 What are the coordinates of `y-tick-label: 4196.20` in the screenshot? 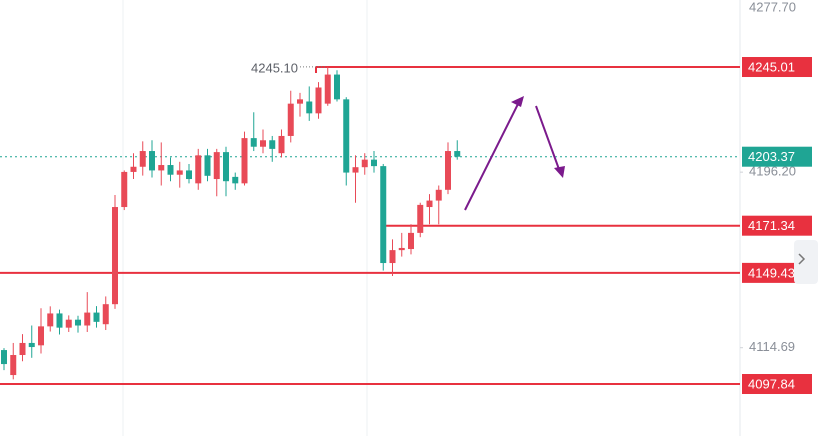 It's located at (772, 171).